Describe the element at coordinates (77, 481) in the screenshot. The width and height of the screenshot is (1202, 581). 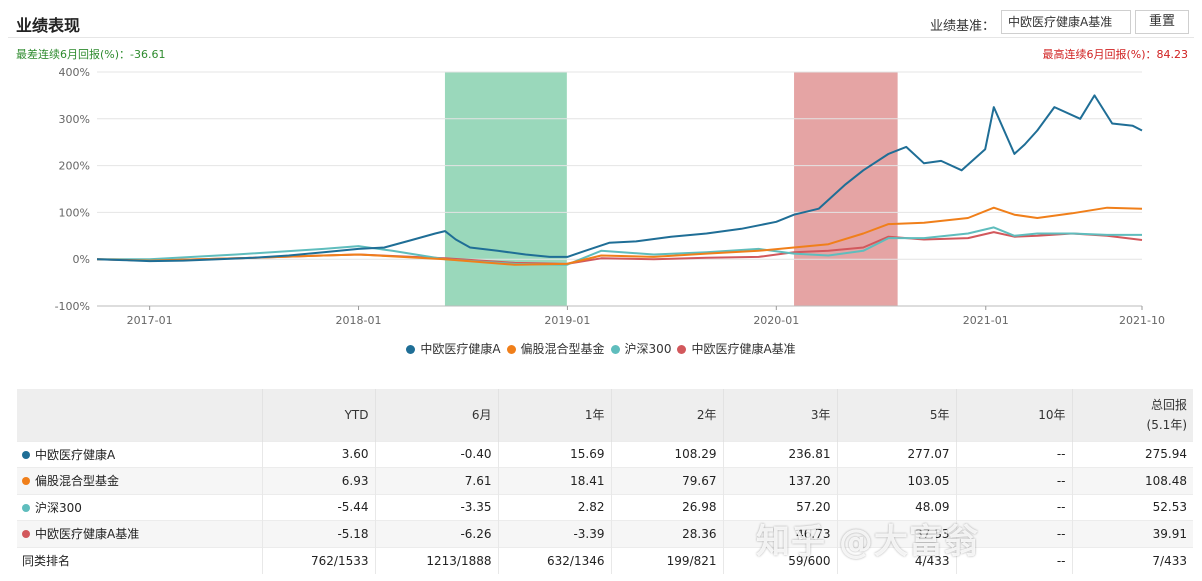
I see `row-label-text: 偏股混合型基金` at that location.